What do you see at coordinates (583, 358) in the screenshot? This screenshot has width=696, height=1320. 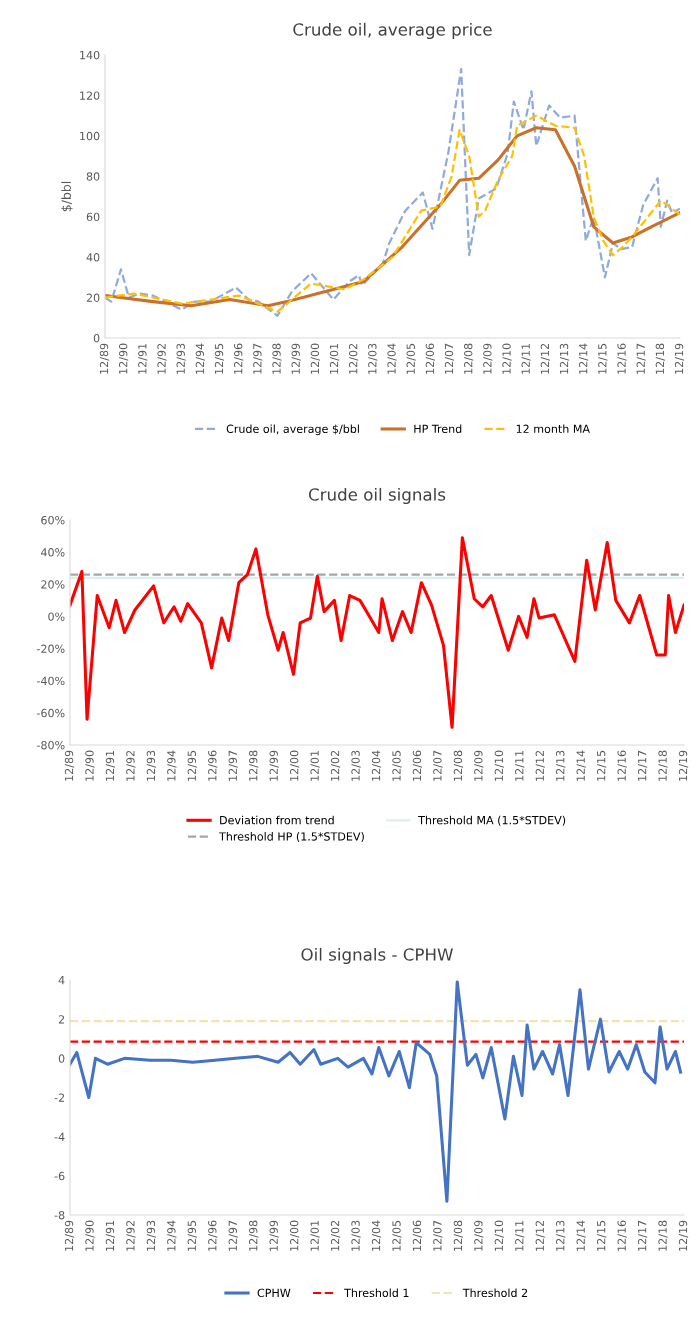 I see `x-tick-label: 12/14` at bounding box center [583, 358].